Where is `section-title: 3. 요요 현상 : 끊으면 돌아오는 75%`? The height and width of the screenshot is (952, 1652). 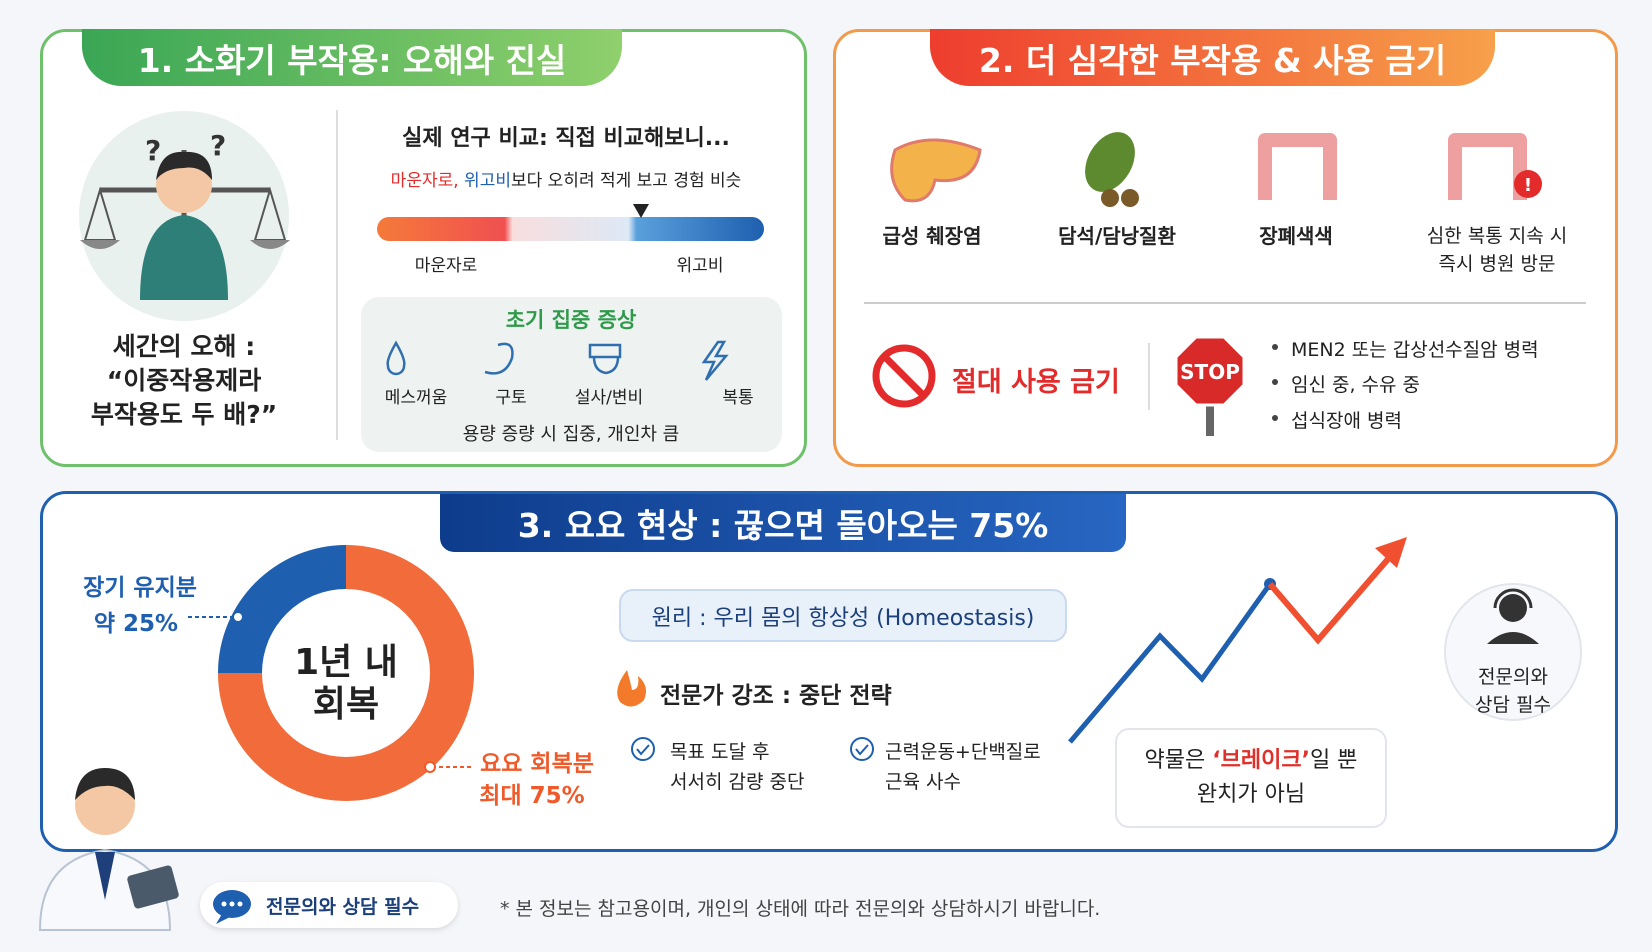 section-title: 3. 요요 현상 : 끊으면 돌아오는 75% is located at coordinates (783, 523).